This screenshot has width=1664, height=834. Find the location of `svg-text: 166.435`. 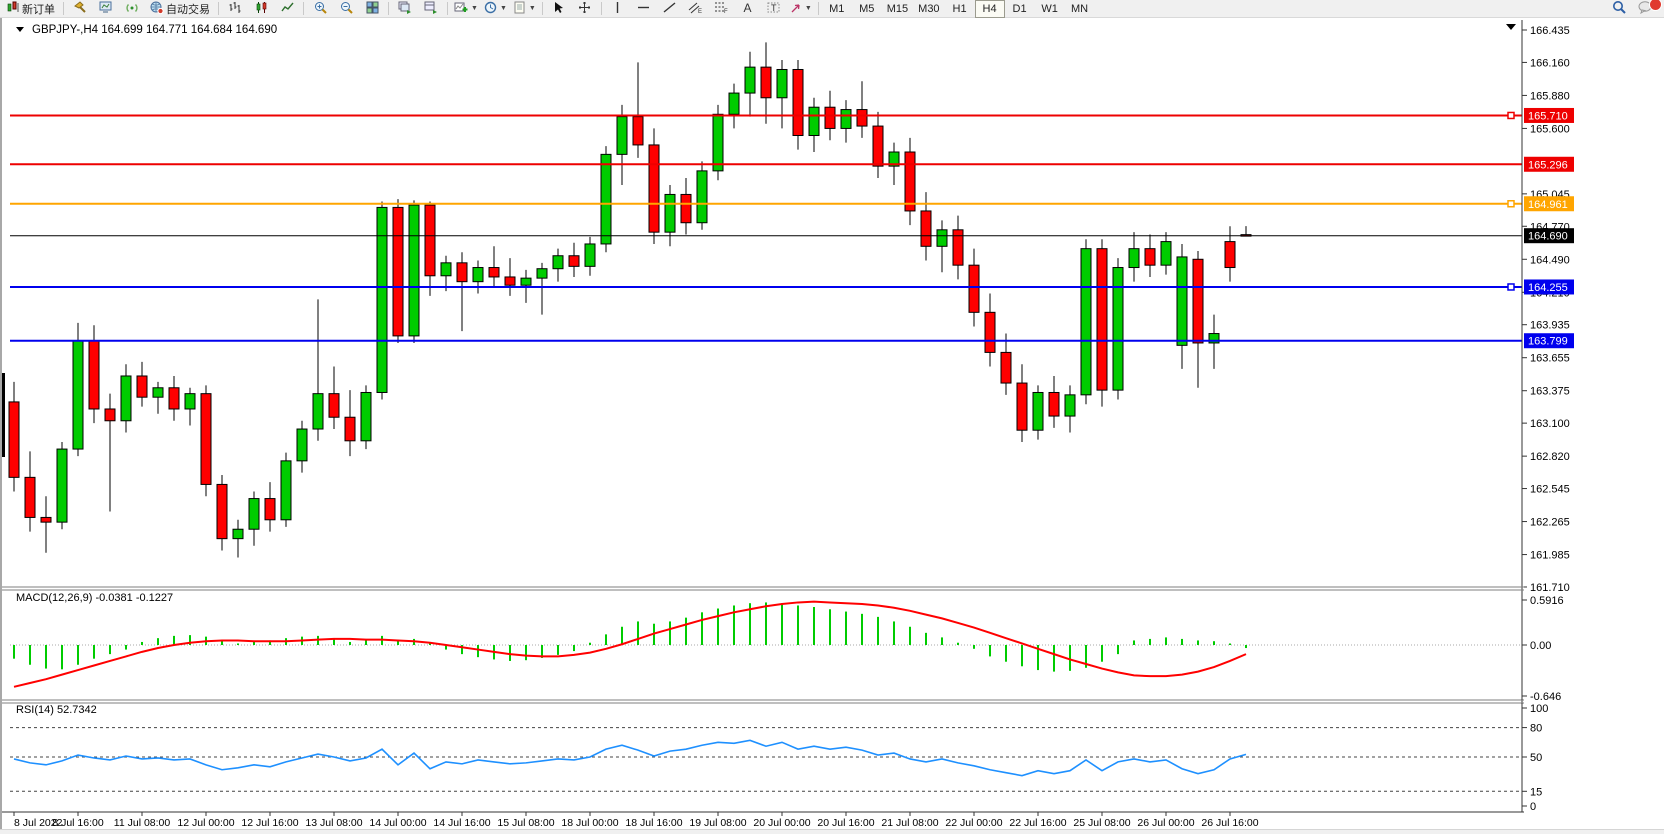

svg-text: 166.435 is located at coordinates (1550, 31).